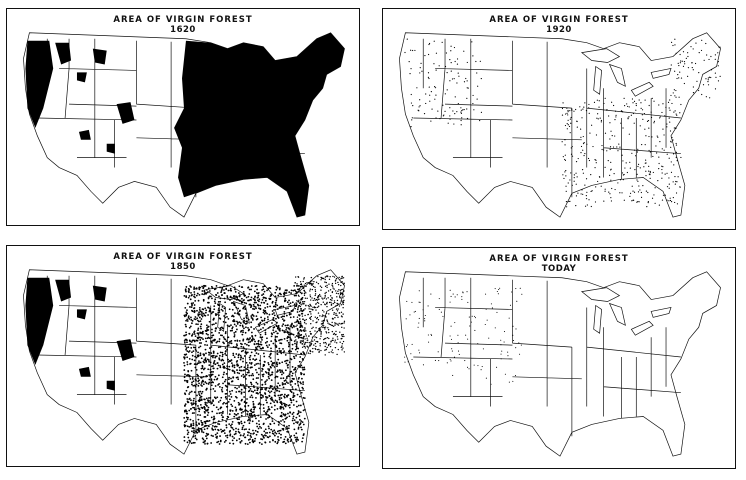 The width and height of the screenshot is (746, 480). I want to click on map-year: 1620, so click(183, 30).